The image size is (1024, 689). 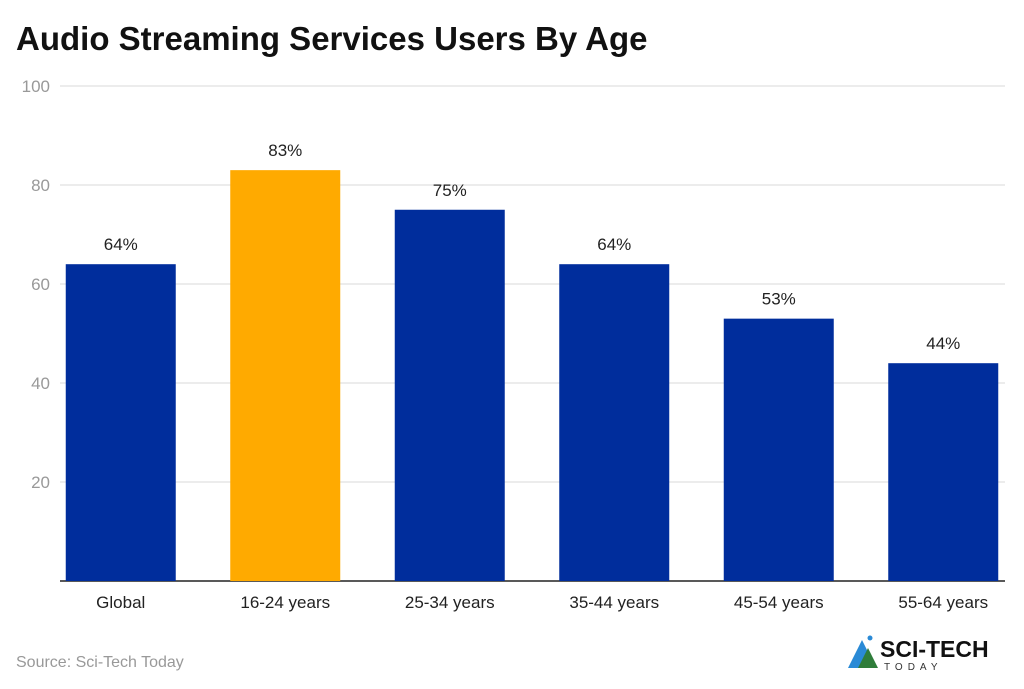 I want to click on y-tick-label: 40, so click(x=40, y=383).